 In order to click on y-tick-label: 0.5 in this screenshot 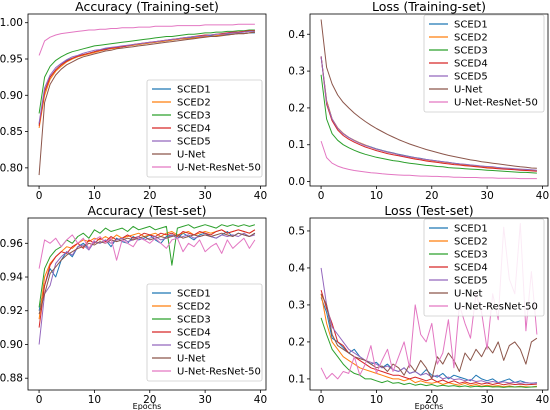, I will do `click(296, 231)`.